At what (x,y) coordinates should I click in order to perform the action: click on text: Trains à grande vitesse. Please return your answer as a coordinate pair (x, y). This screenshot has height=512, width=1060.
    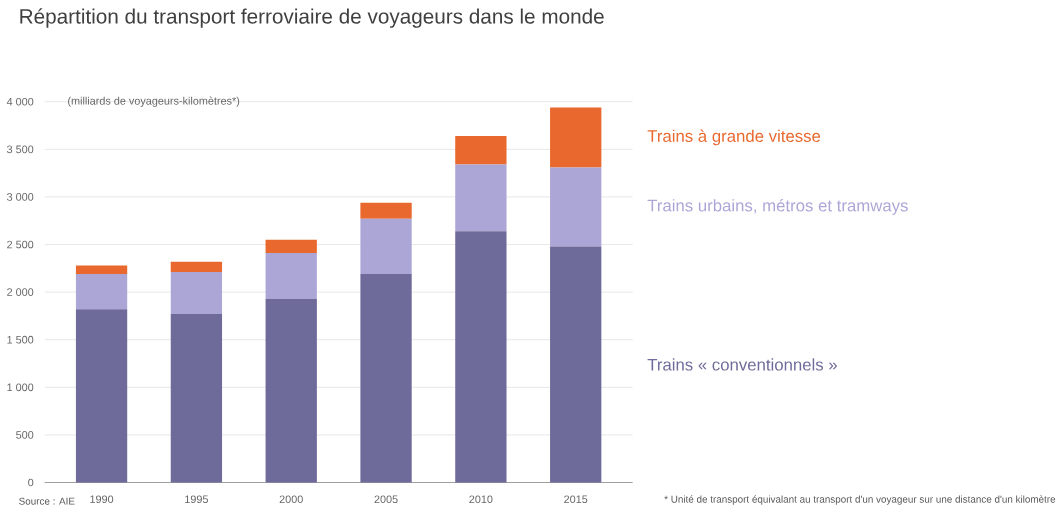
    Looking at the image, I should click on (734, 137).